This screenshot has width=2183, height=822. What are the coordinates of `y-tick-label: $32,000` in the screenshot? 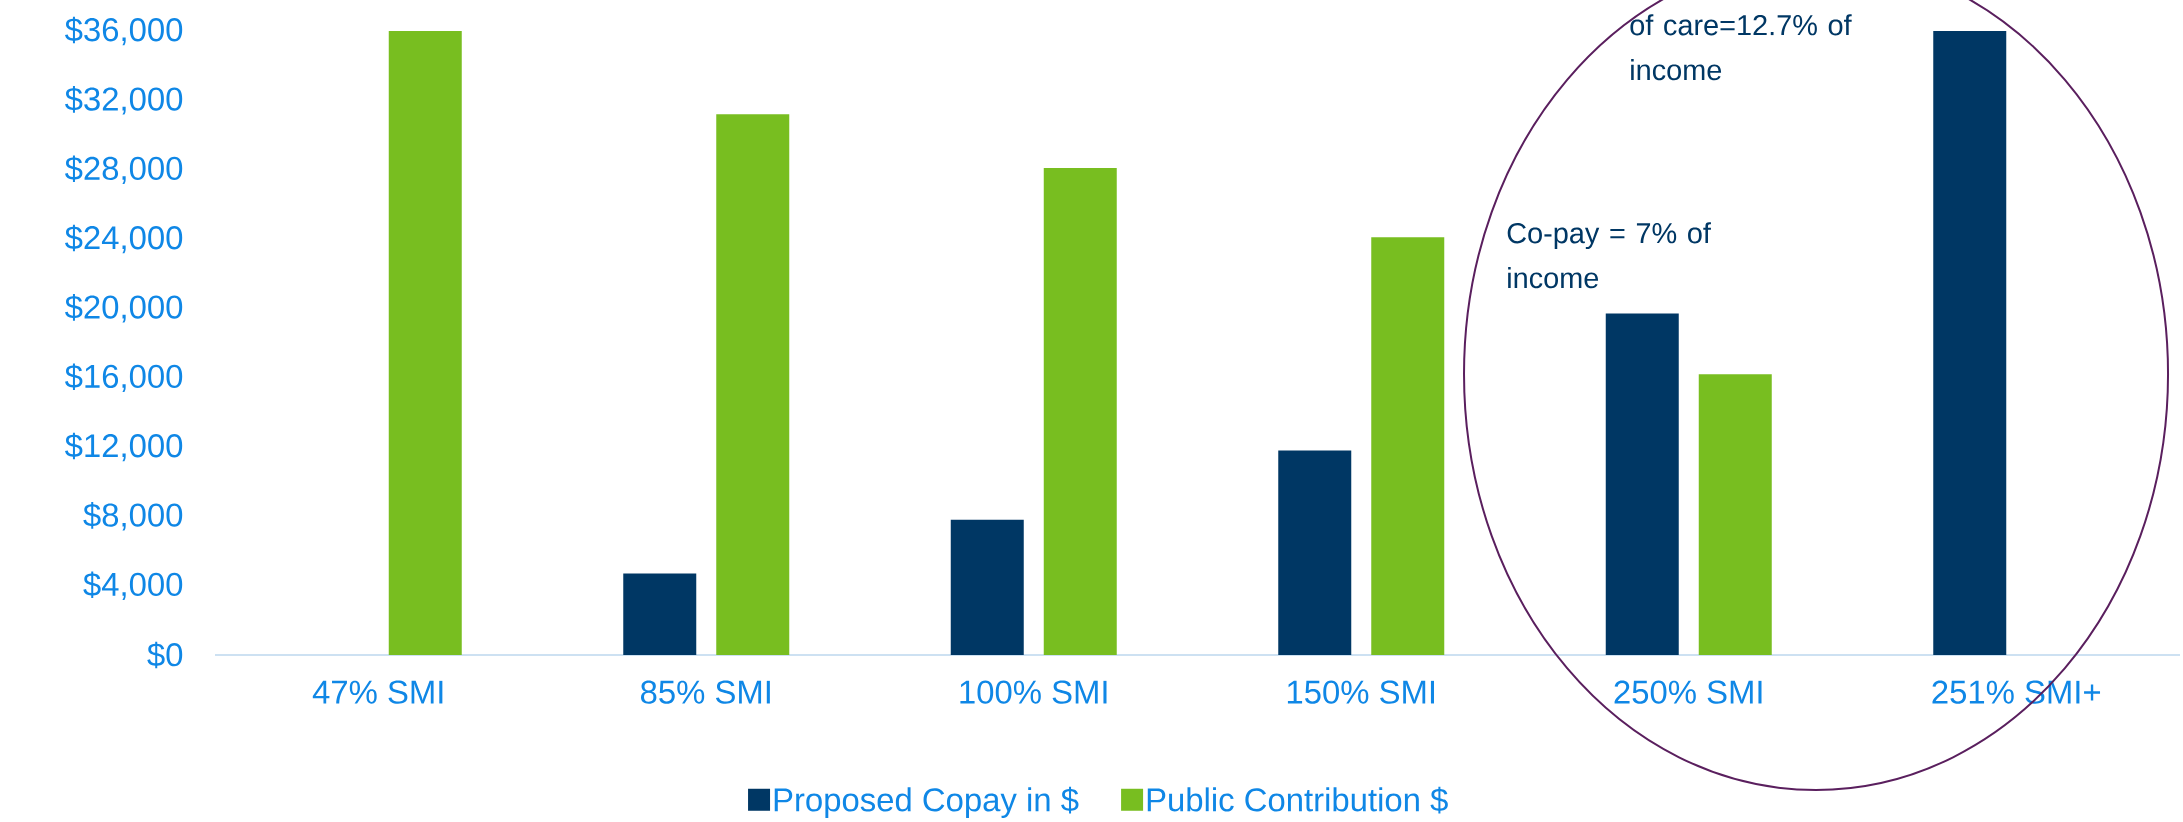 It's located at (124, 100).